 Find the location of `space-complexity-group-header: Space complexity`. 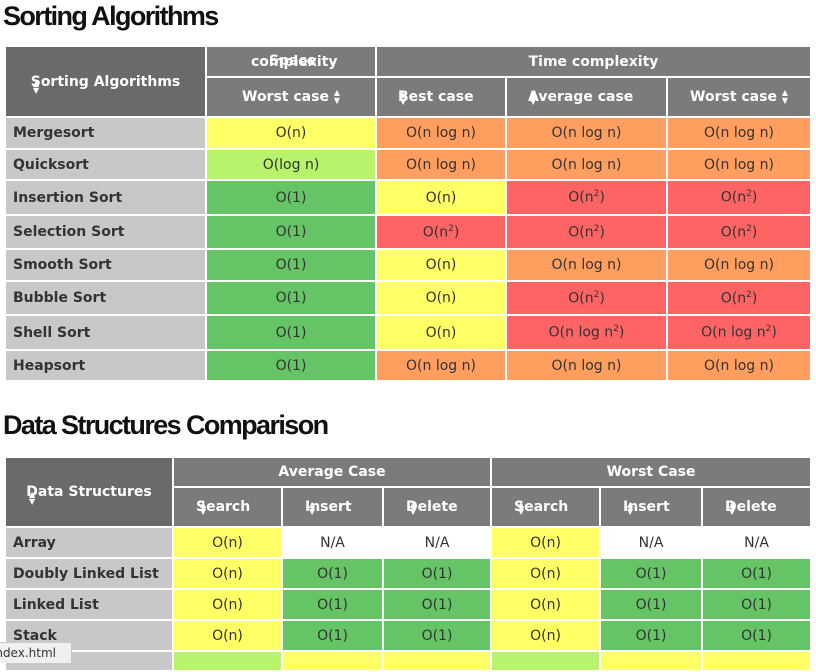

space-complexity-group-header: Space complexity is located at coordinates (291, 61).